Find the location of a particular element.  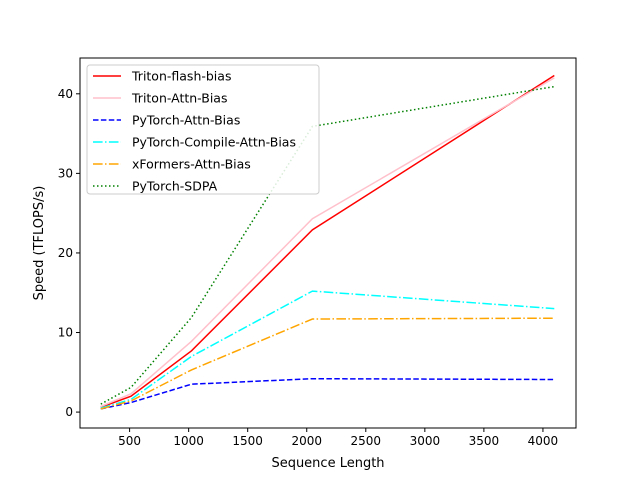

y-tick-label: 10 is located at coordinates (65, 333).